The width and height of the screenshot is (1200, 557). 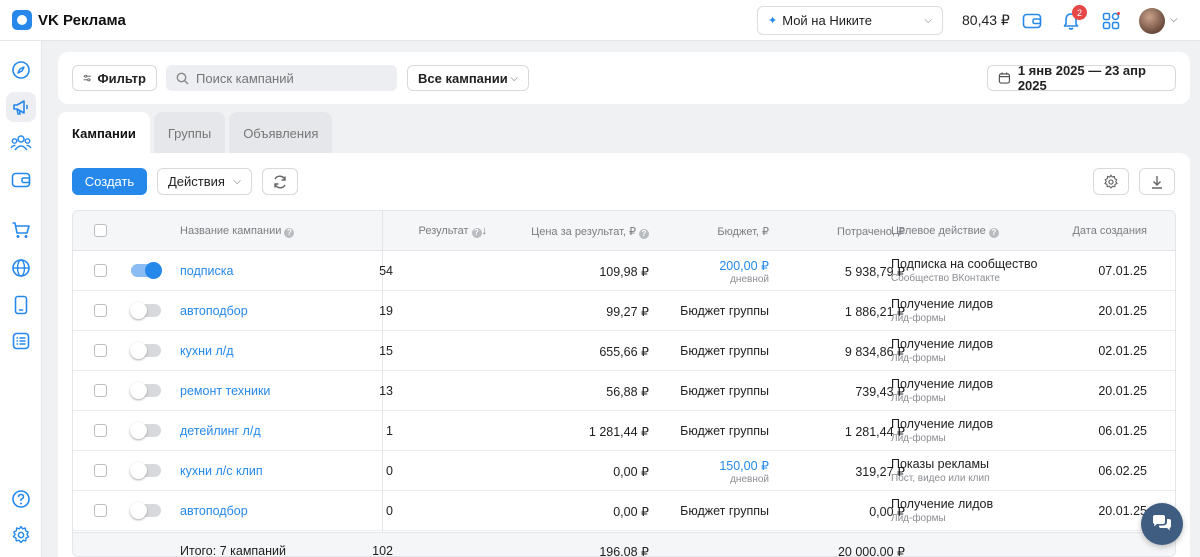 What do you see at coordinates (874, 432) in the screenshot?
I see `spent-value: 1 281,44 ₽` at bounding box center [874, 432].